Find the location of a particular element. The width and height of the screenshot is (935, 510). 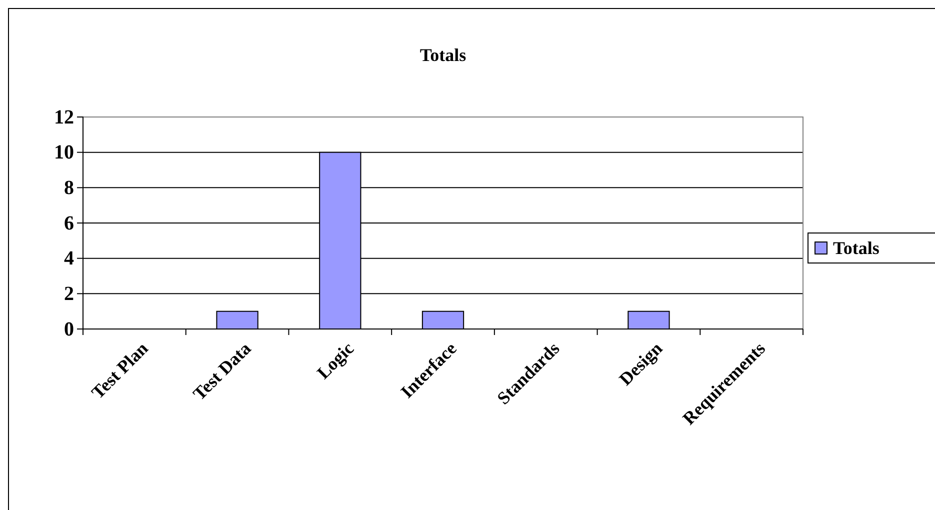

legend-label: Totals is located at coordinates (856, 248).